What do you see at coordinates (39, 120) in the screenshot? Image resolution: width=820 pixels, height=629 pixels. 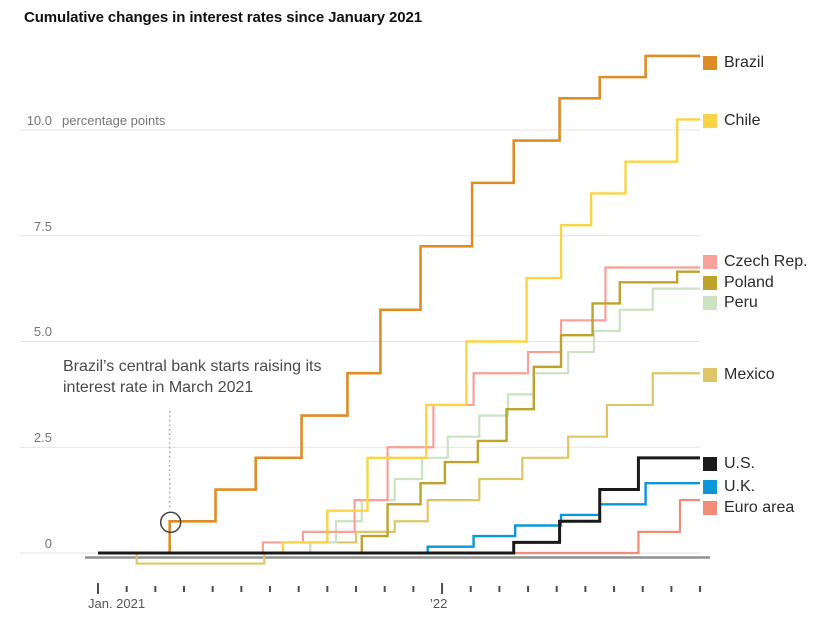 I see `y-tick-label: 10.0` at bounding box center [39, 120].